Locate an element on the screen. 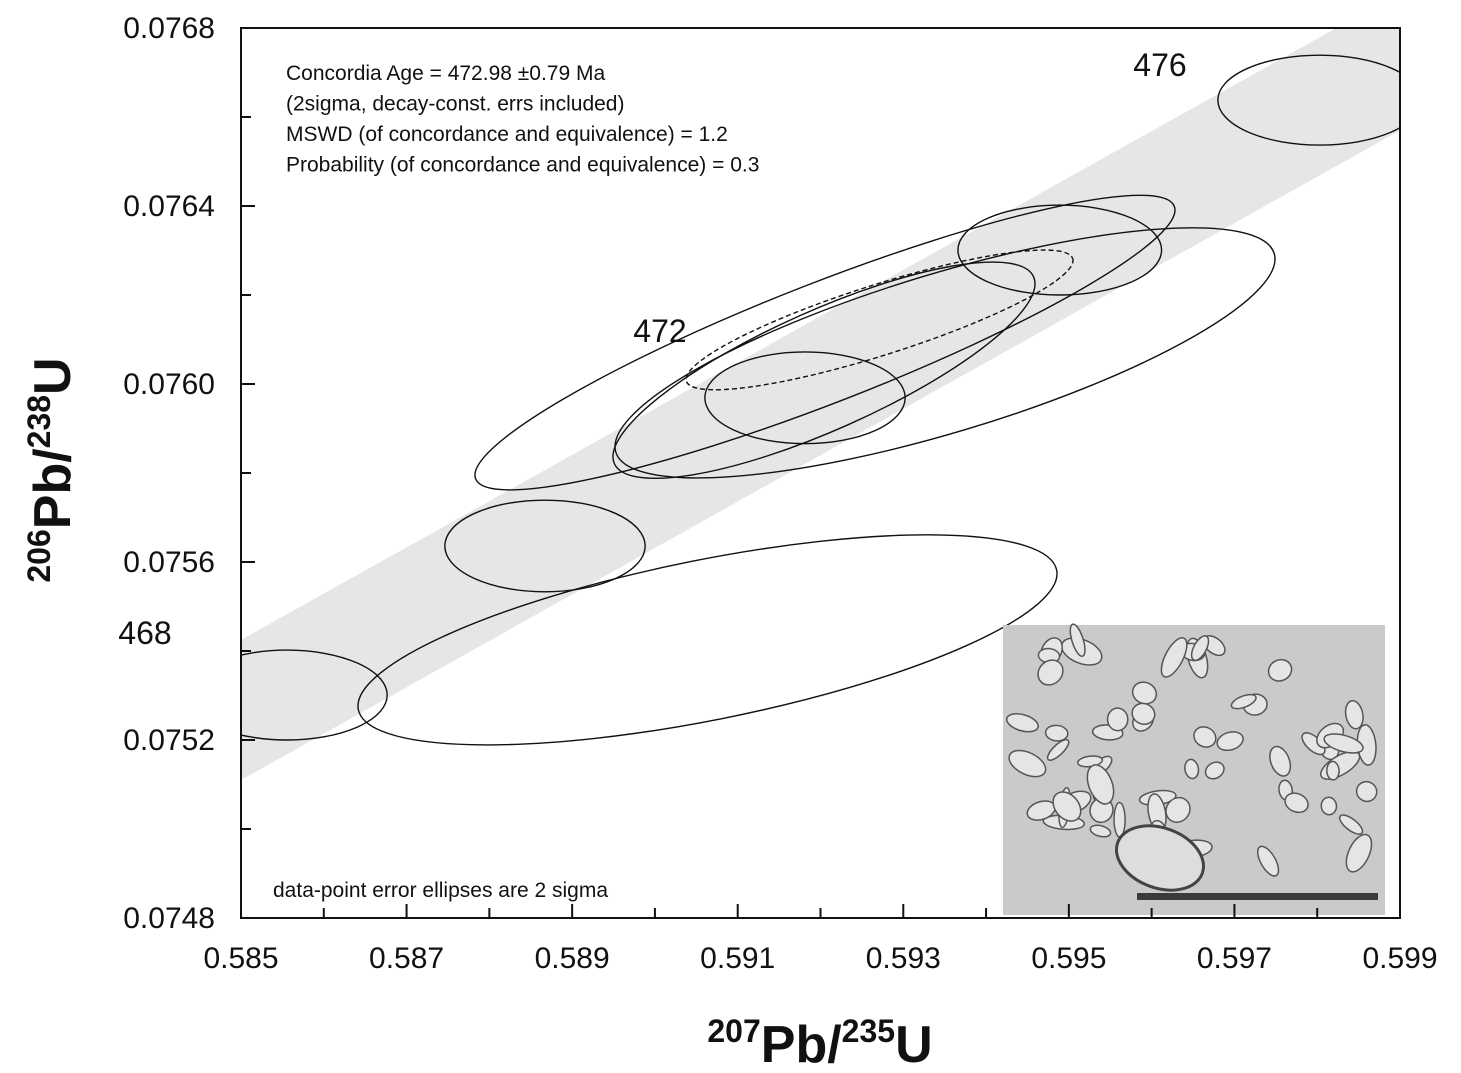 The image size is (1461, 1073). x-tick-label: 0.589 is located at coordinates (572, 958).